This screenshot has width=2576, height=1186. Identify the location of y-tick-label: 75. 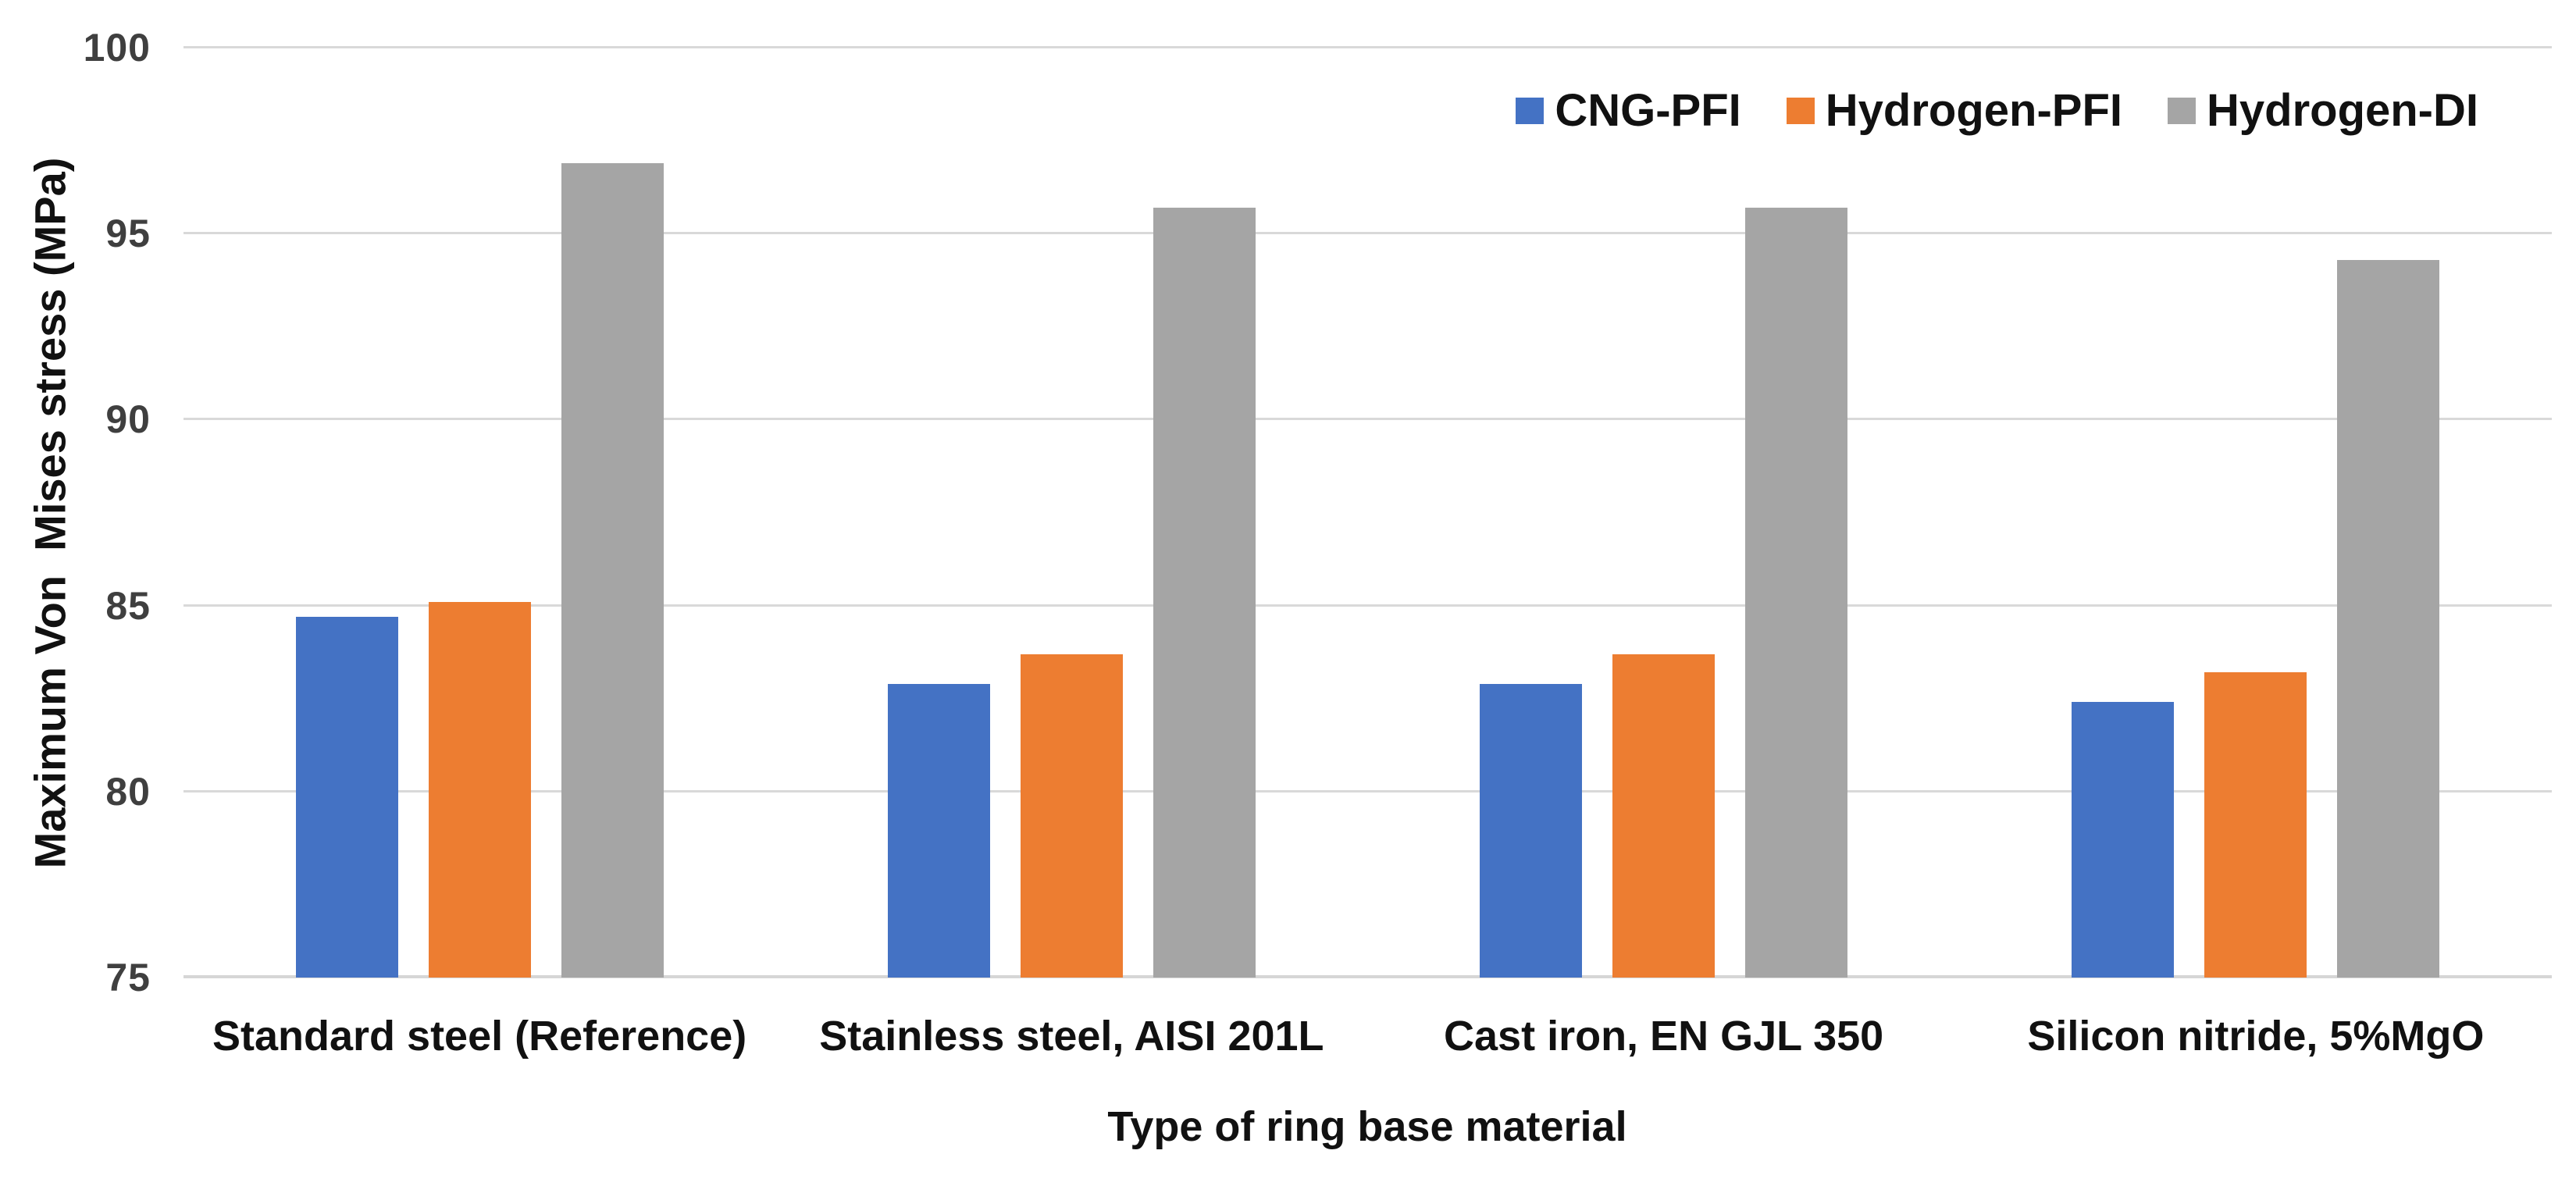
(128, 977).